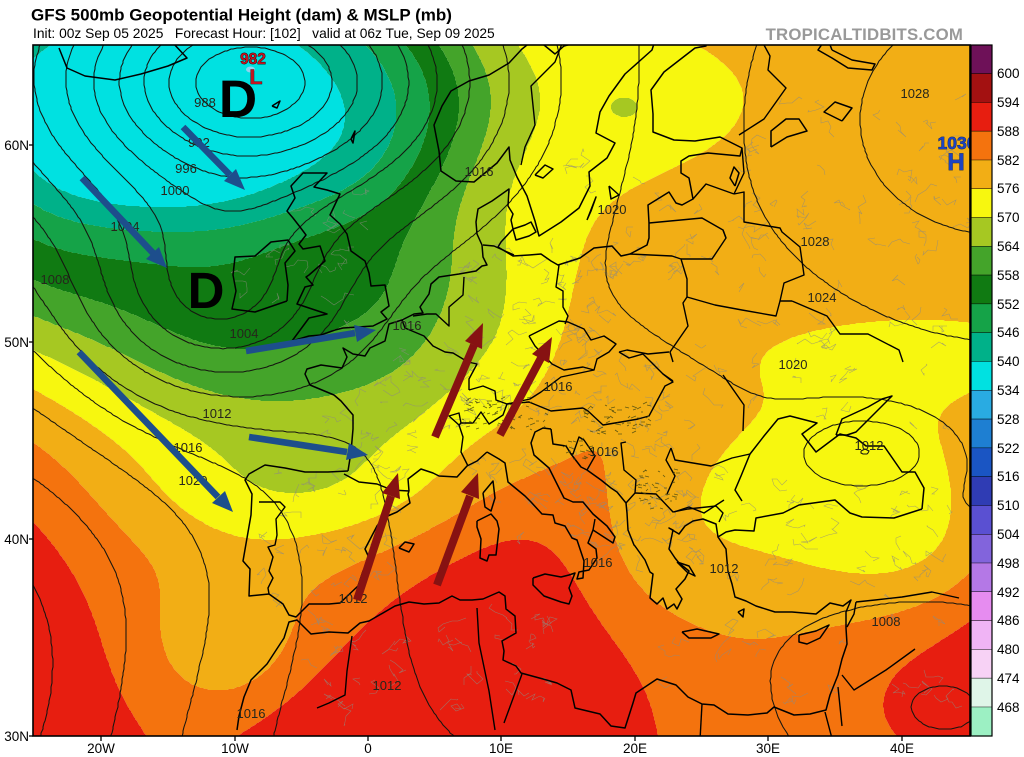 Image resolution: width=1024 pixels, height=757 pixels. Describe the element at coordinates (768, 748) in the screenshot. I see `svg-text: 30E` at that location.